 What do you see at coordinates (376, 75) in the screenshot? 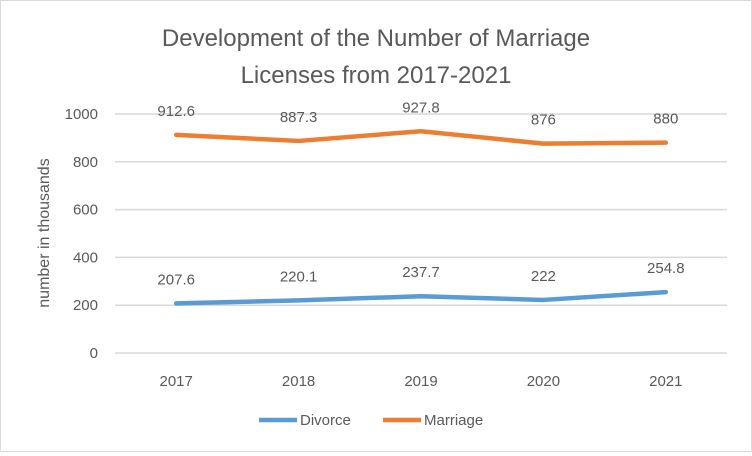
I see `chart-title-line-2: Licenses from 2017-2021` at bounding box center [376, 75].